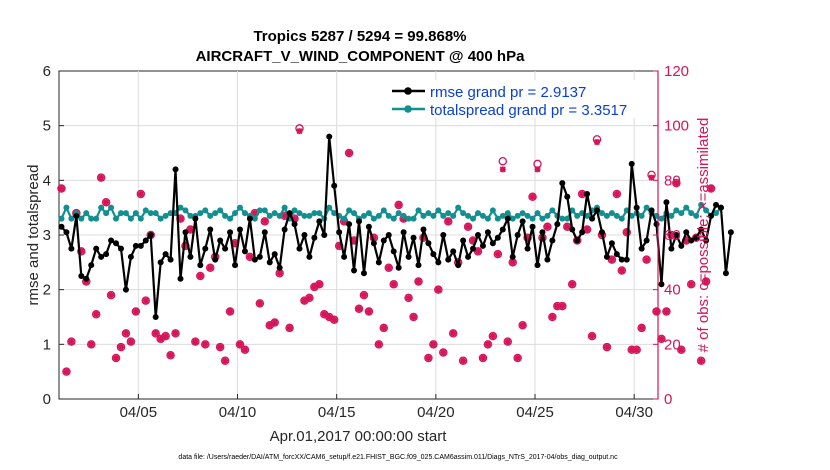 This screenshot has height=470, width=830. What do you see at coordinates (528, 110) in the screenshot?
I see `legend-spread-label: totalspread grand pr = 3.3517` at bounding box center [528, 110].